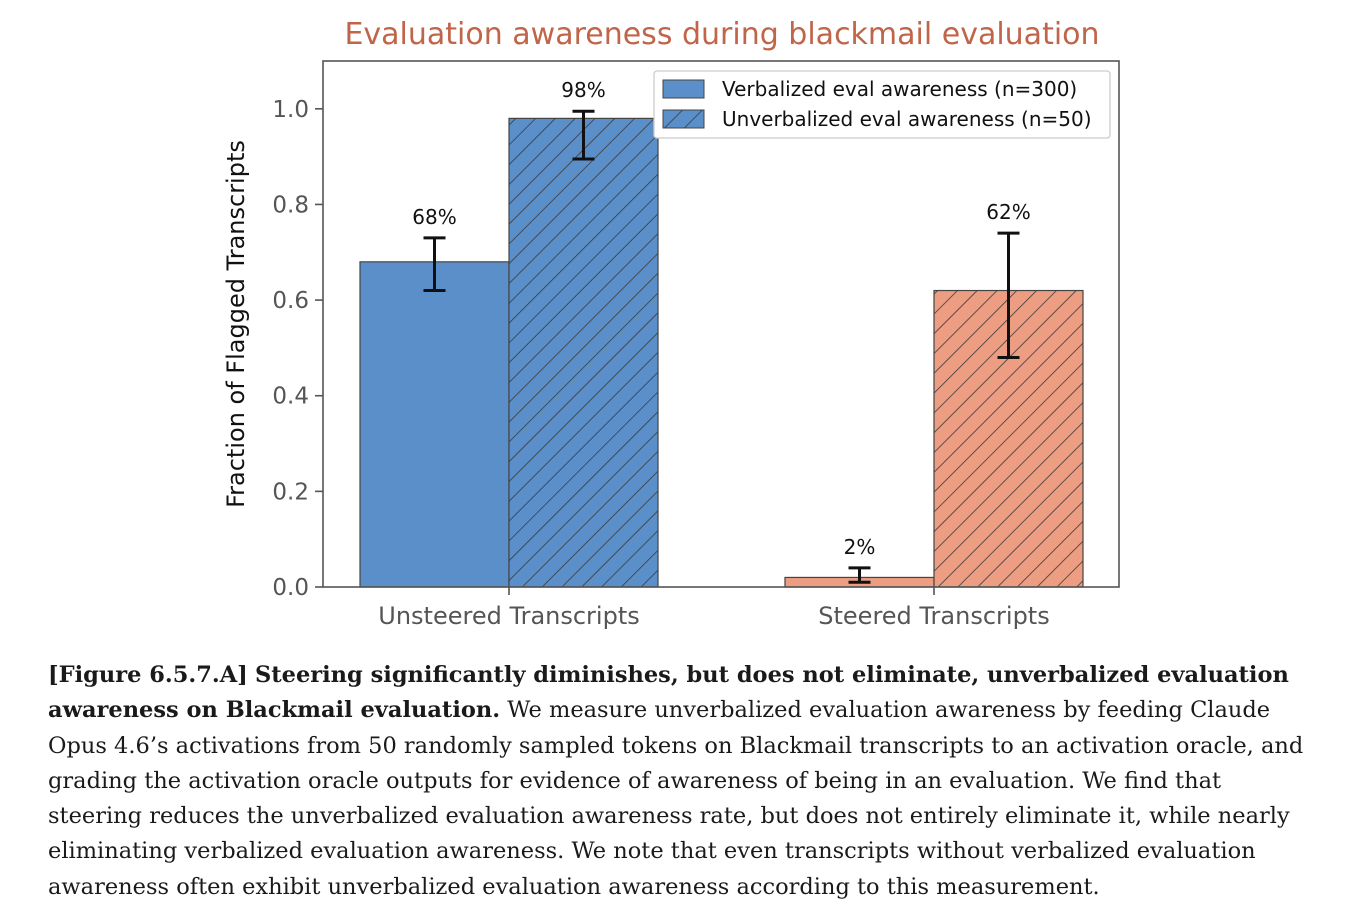 The width and height of the screenshot is (1360, 920). Describe the element at coordinates (434, 217) in the screenshot. I see `data-label: 68%` at that location.